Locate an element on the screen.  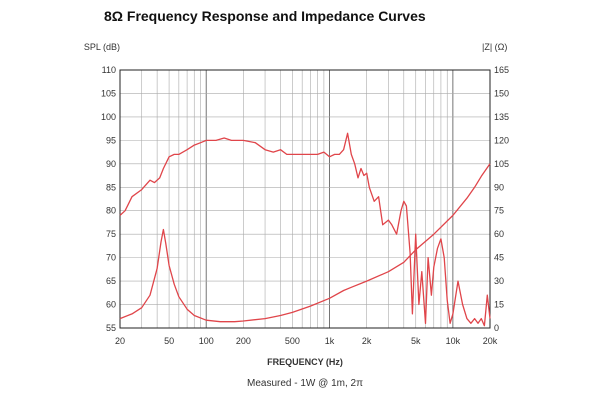
y-tick-label-right: 60 is located at coordinates (499, 234).